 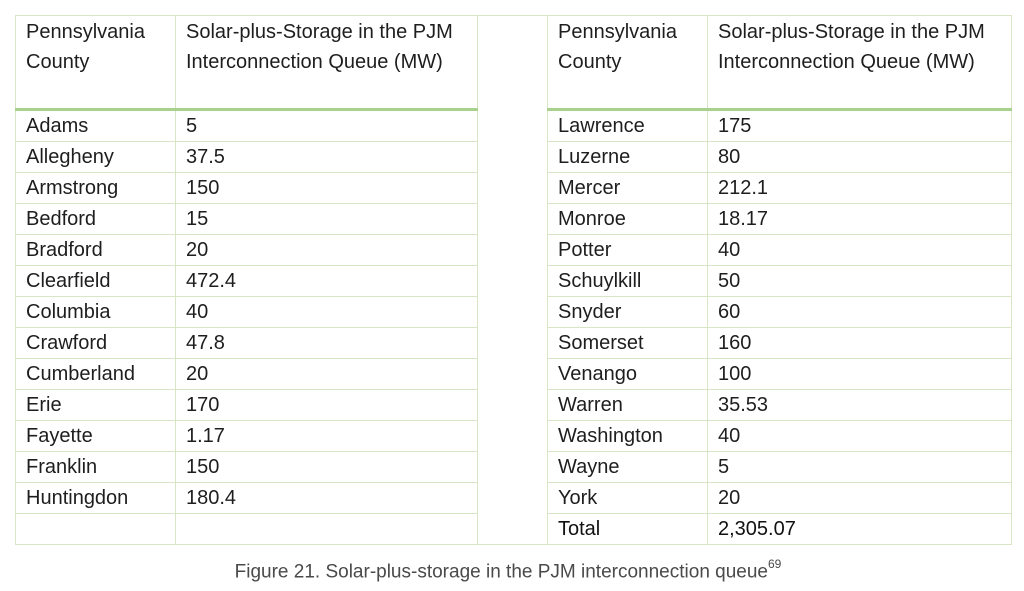 I want to click on table-row: Allegheny 37.5 Luzerne 80, so click(x=513, y=157).